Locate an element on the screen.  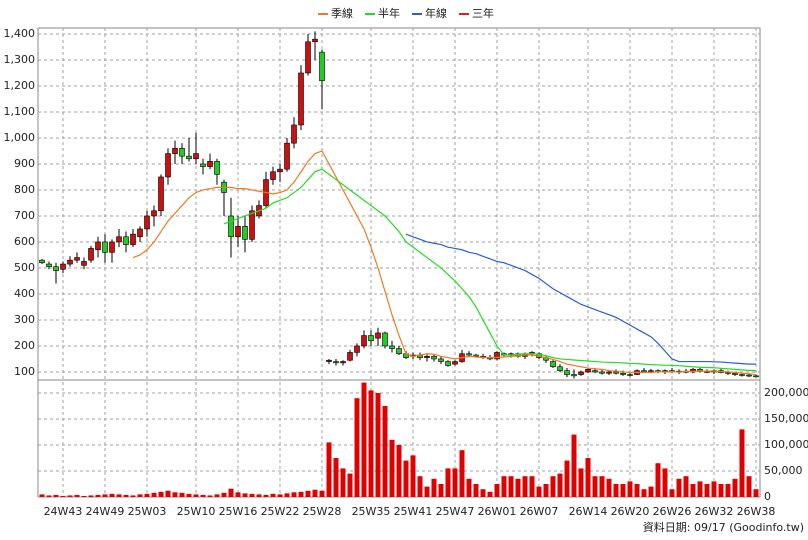
x-tick-label: 26W32 is located at coordinates (714, 511).